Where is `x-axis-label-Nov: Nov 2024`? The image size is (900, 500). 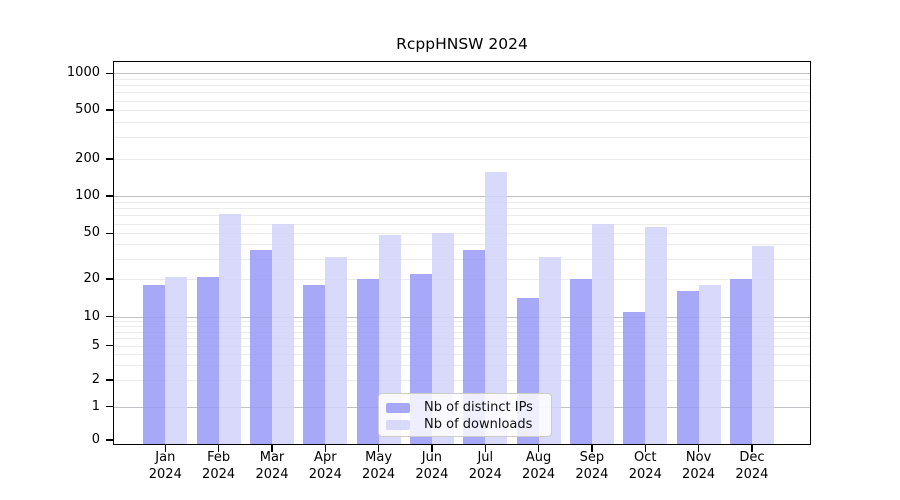
x-axis-label-Nov: Nov 2024 is located at coordinates (699, 466).